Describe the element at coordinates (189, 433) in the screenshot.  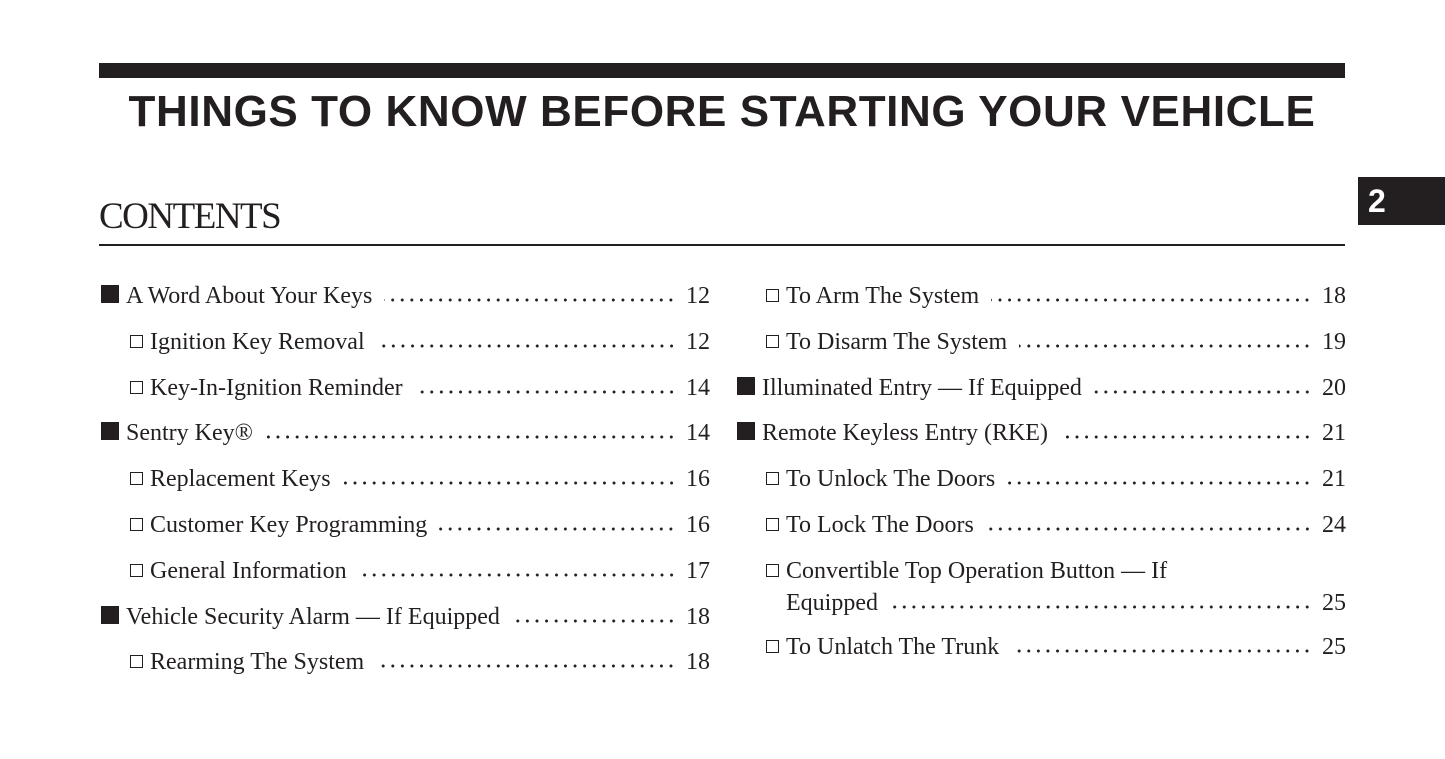
I see `toc-entry-label: Sentry Key®` at that location.